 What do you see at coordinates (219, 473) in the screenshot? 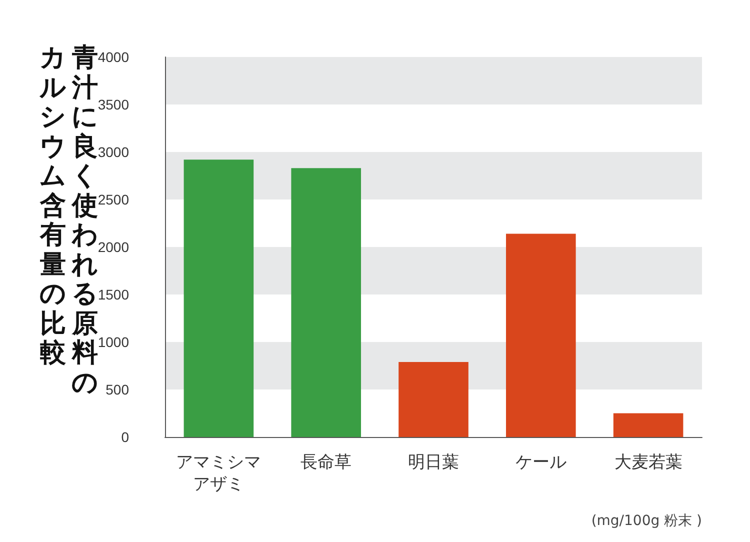
I see `x-tick-label: アマミシマアザミ` at bounding box center [219, 473].